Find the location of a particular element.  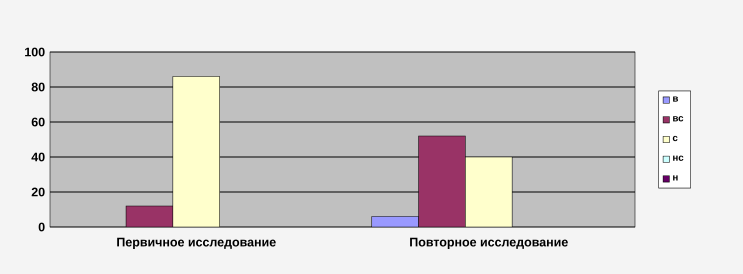

legend-label: с is located at coordinates (675, 139).